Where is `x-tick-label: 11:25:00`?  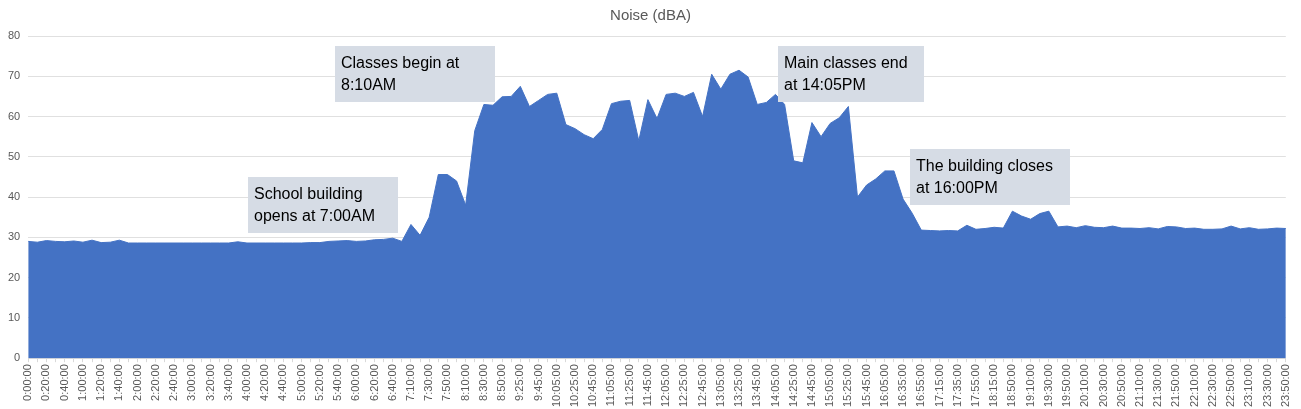
x-tick-label: 11:25:00 is located at coordinates (628, 385).